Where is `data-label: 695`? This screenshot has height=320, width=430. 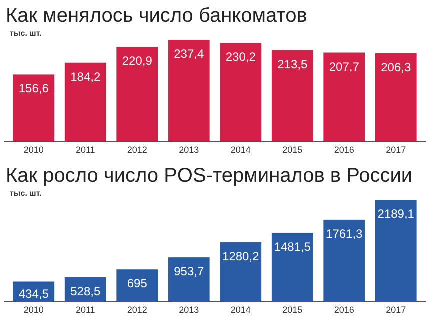 data-label: 695 is located at coordinates (137, 283).